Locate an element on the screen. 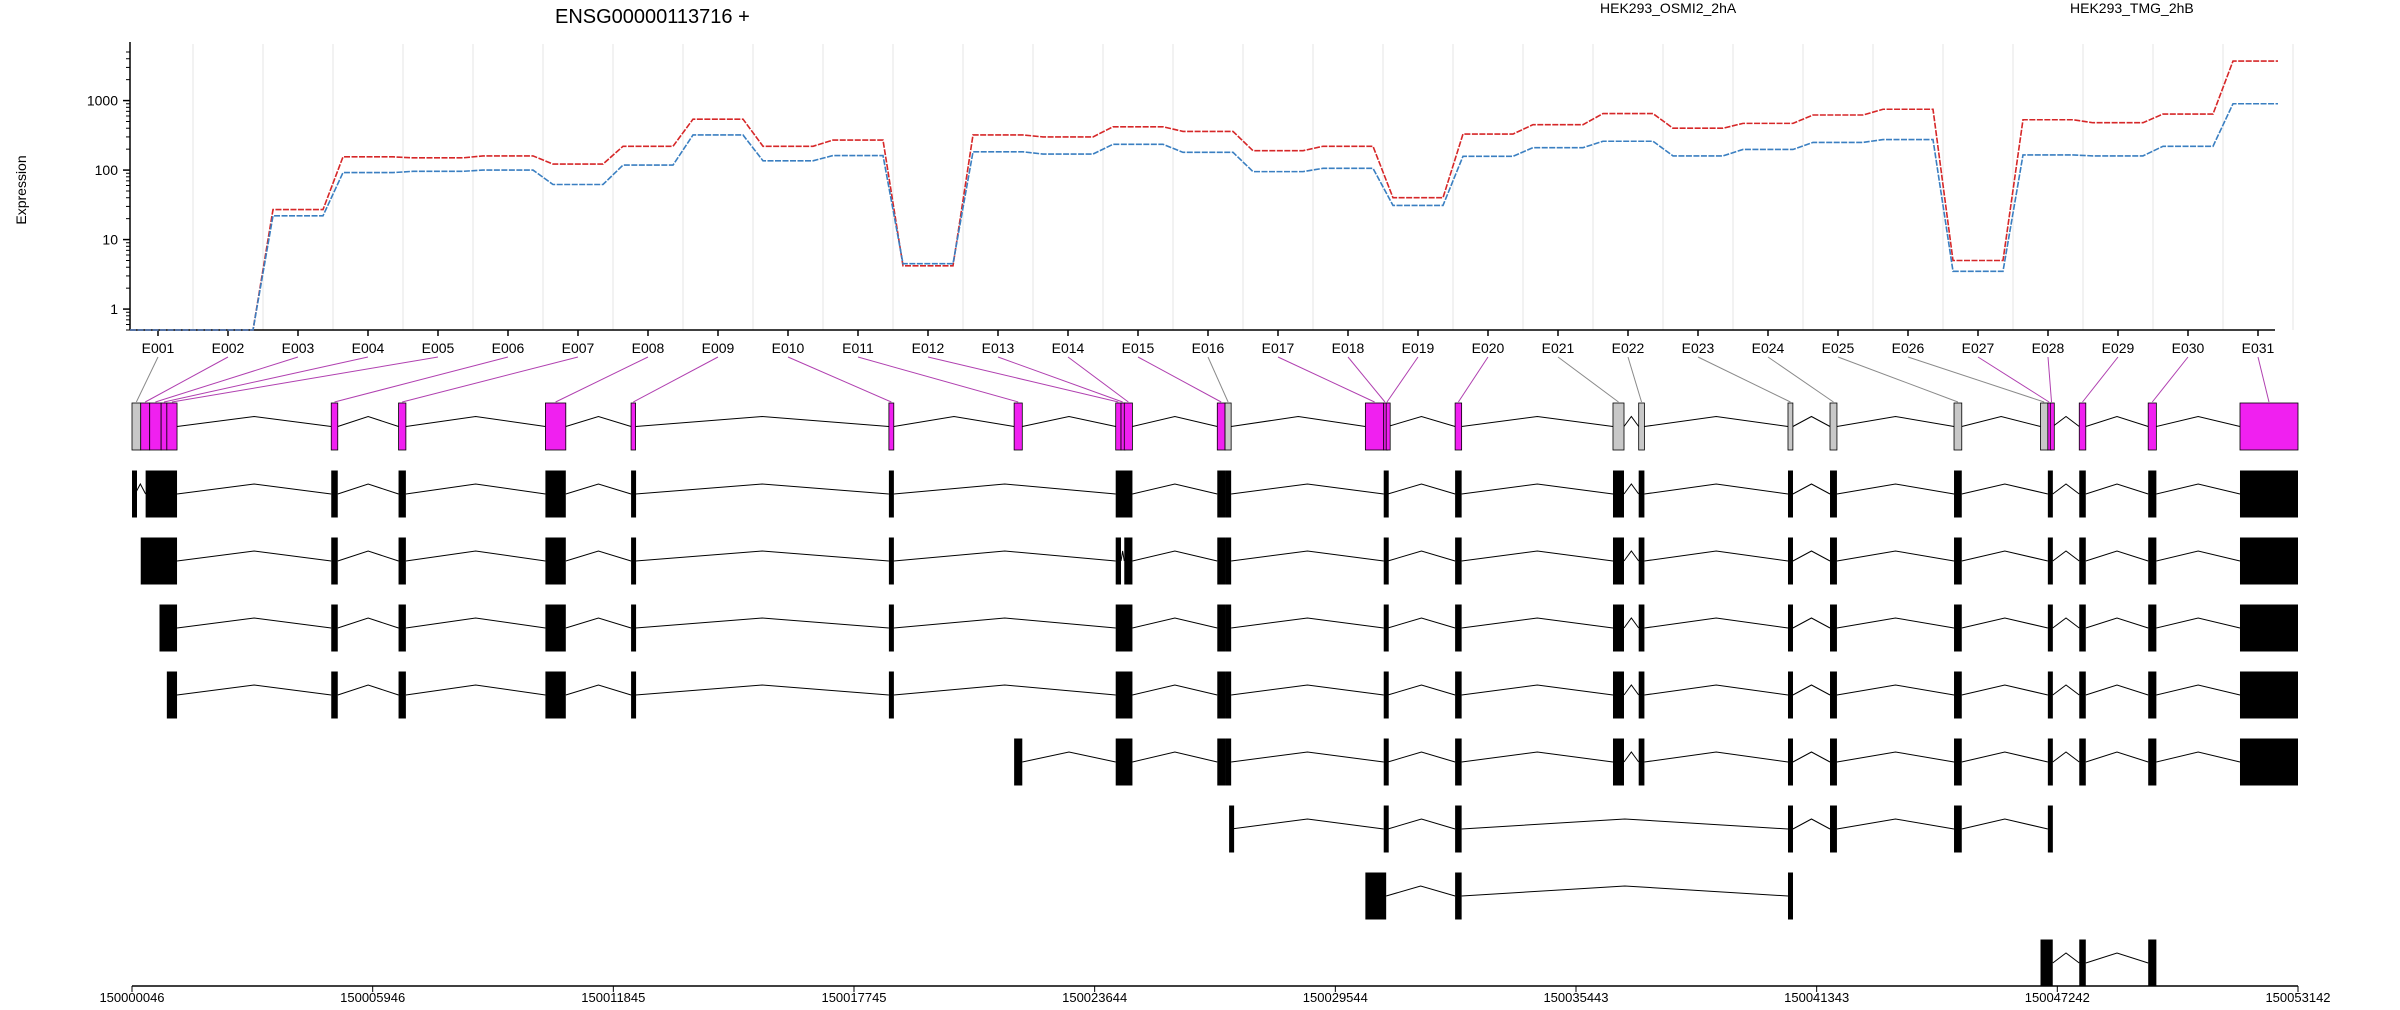 This screenshot has height=1010, width=2400. x-tick-label: E029 is located at coordinates (2118, 348).